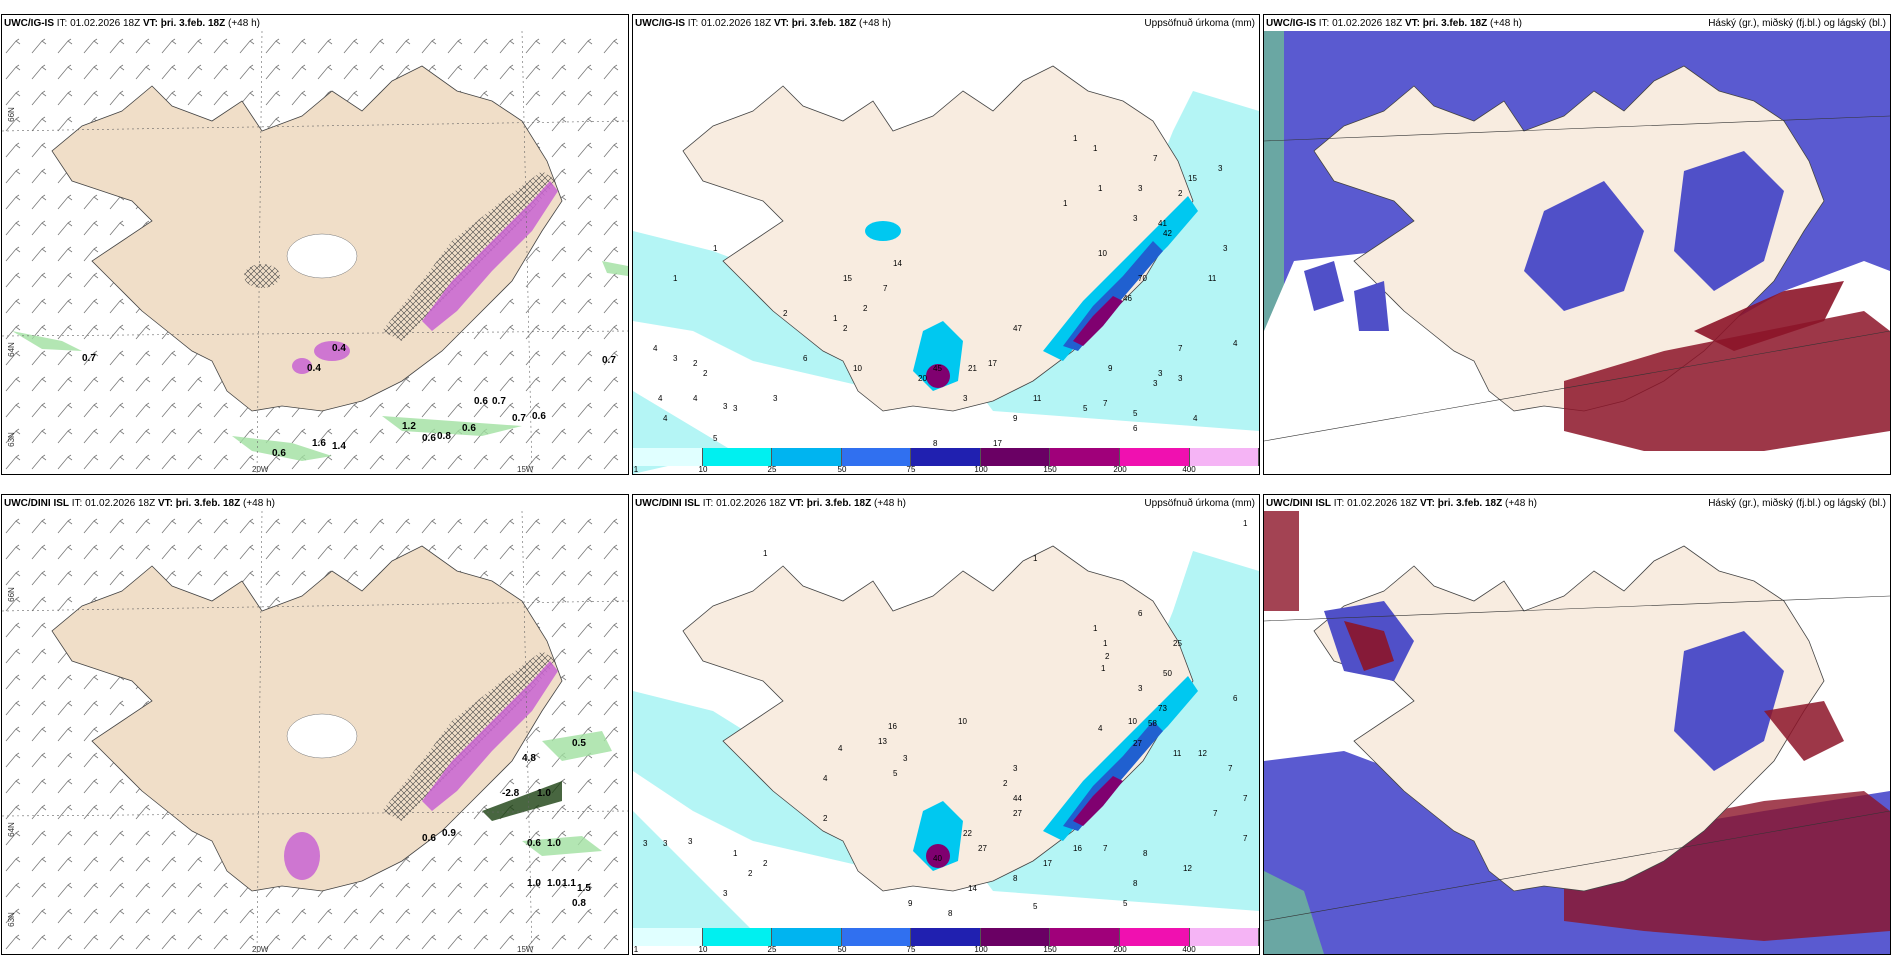  What do you see at coordinates (937, 858) in the screenshot?
I see `precip-label: 40` at bounding box center [937, 858].